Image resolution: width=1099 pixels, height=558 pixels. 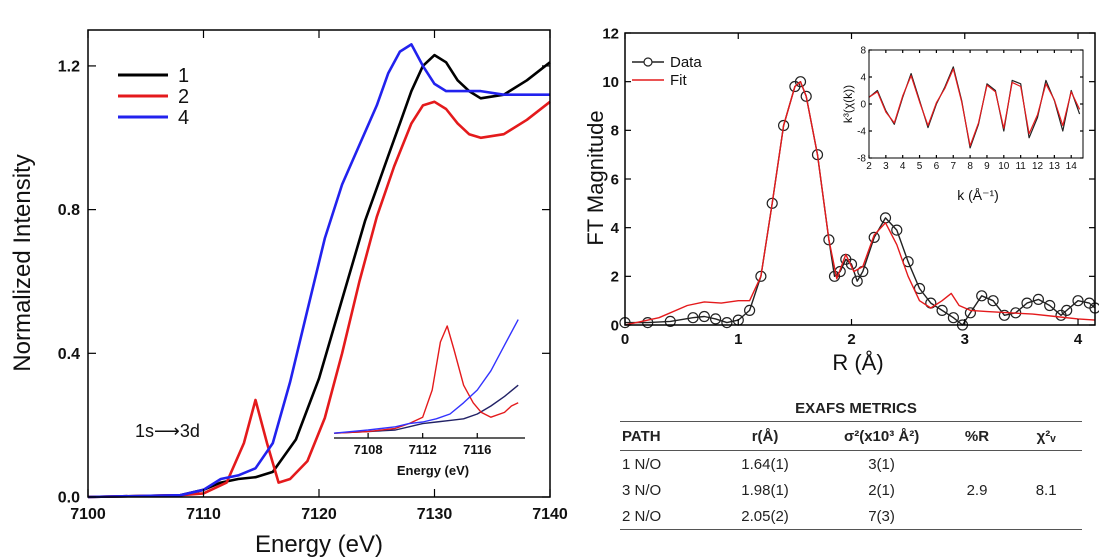 What do you see at coordinates (615, 179) in the screenshot?
I see `y-tick-label: 6` at bounding box center [615, 179].